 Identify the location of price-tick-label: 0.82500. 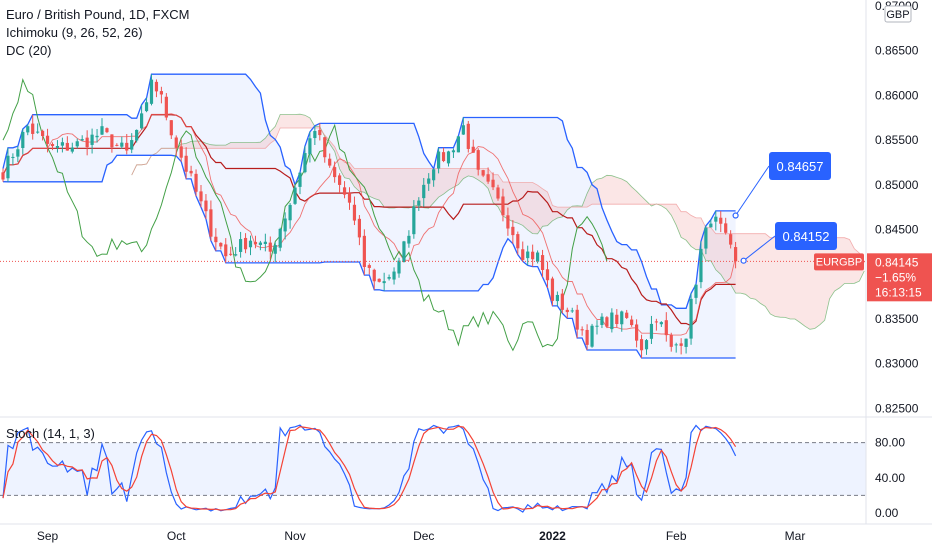
(897, 408).